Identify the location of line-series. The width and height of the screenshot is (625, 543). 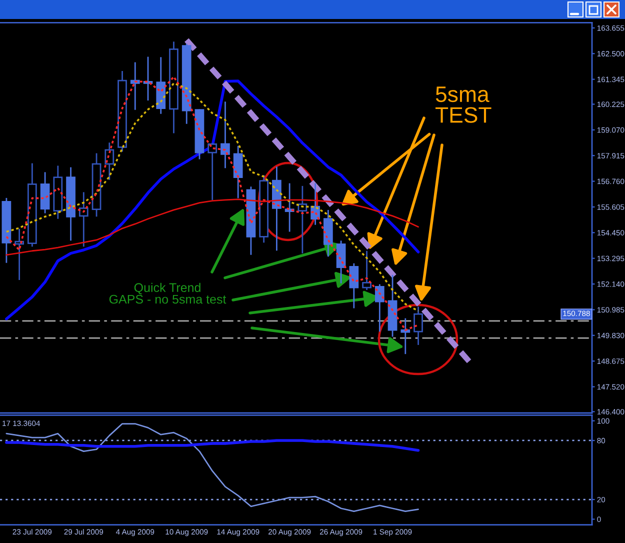
(212, 445).